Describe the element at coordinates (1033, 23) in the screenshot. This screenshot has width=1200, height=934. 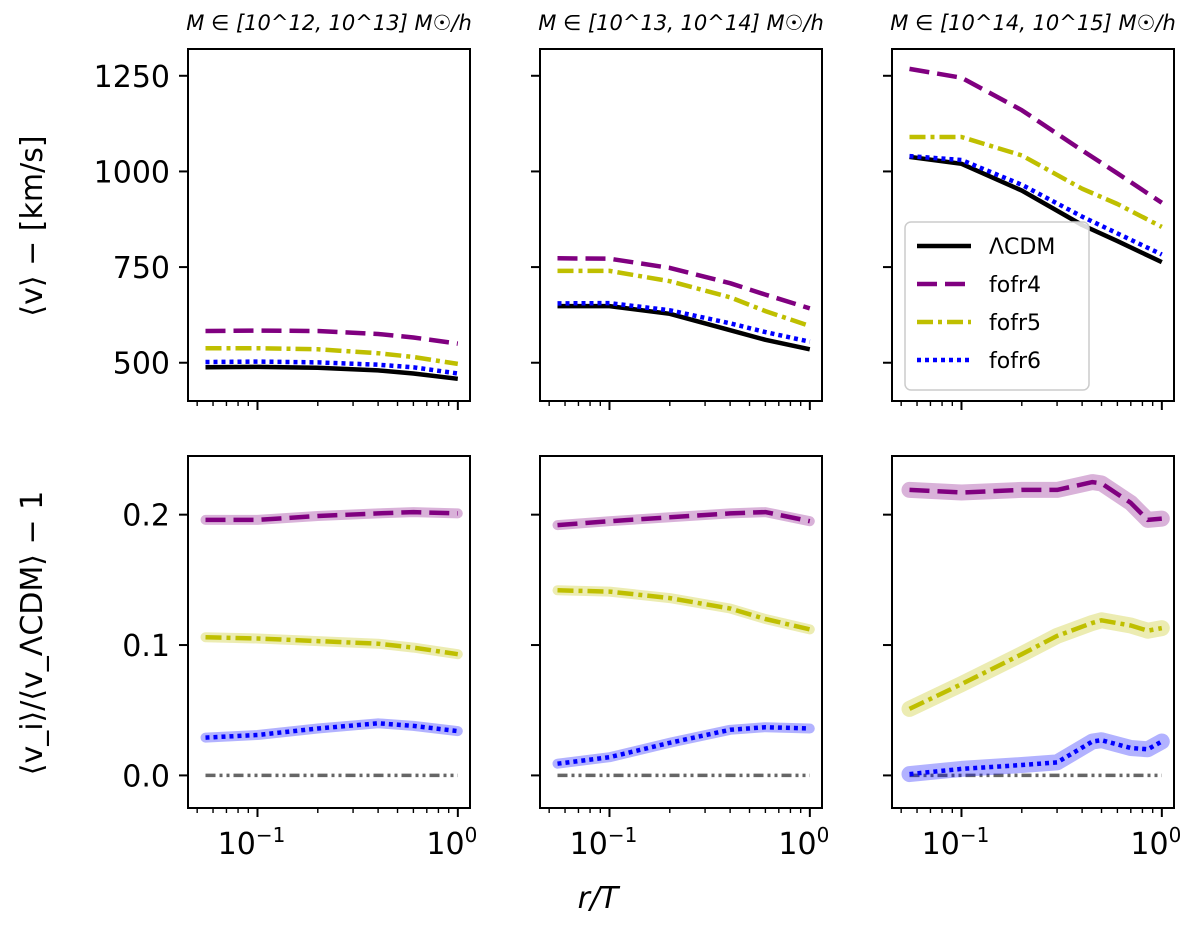
I see `column-title-3: M ∈ [10^14, 10^15] M☉/h` at that location.